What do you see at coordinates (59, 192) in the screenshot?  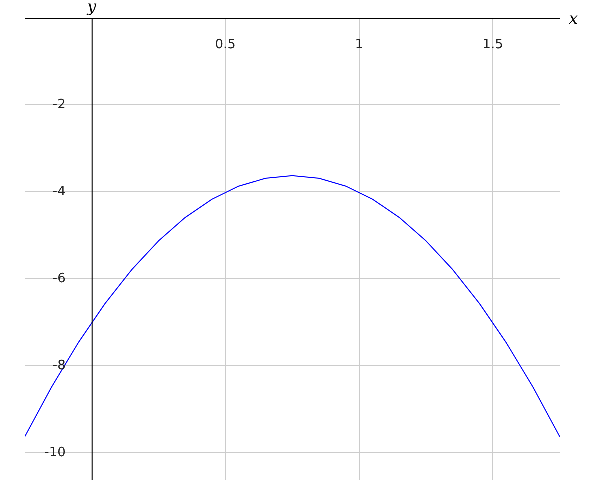 I see `y-tick-label: -4` at bounding box center [59, 192].